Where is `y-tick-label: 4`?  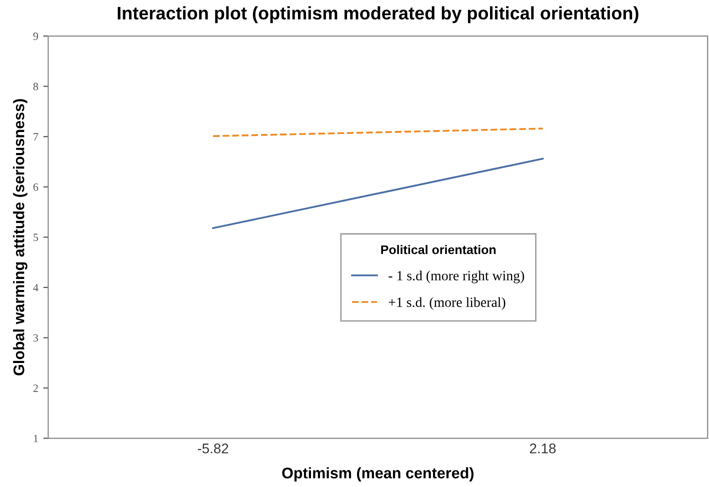 y-tick-label: 4 is located at coordinates (35, 288).